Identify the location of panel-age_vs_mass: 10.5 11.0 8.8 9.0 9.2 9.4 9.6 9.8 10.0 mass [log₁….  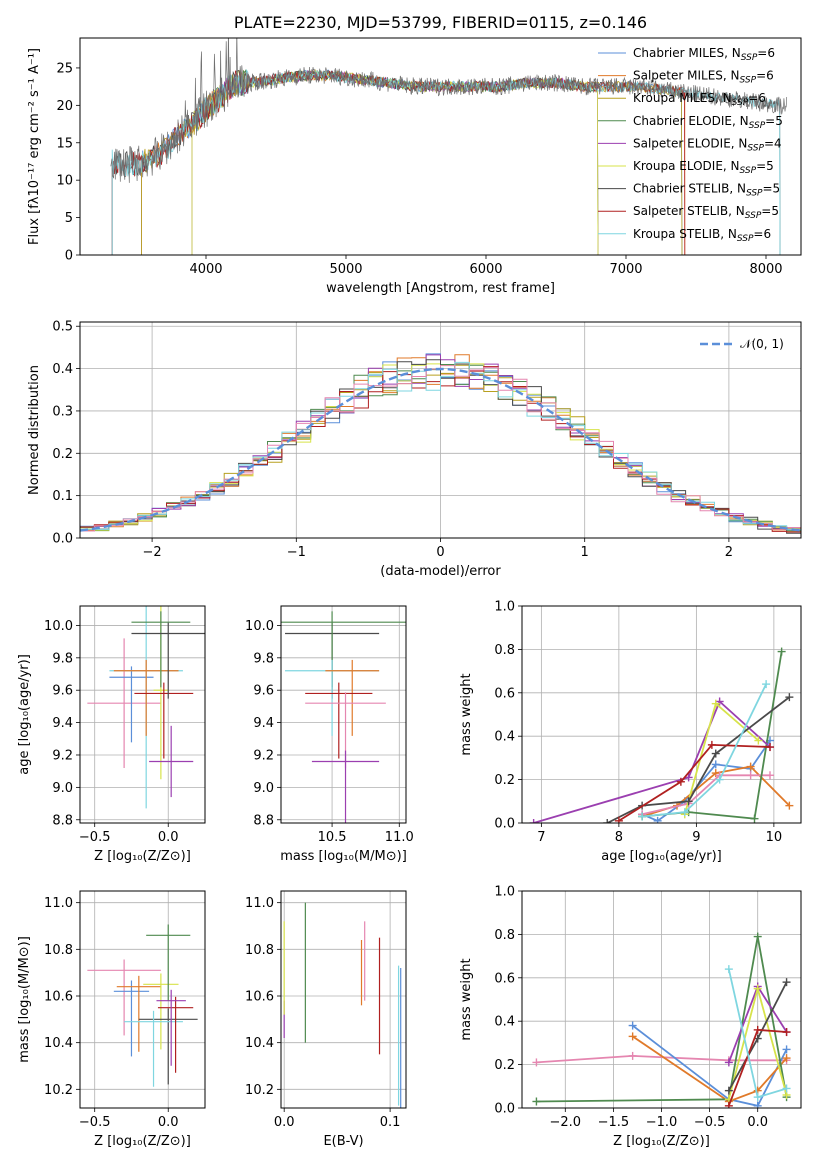
(329, 734).